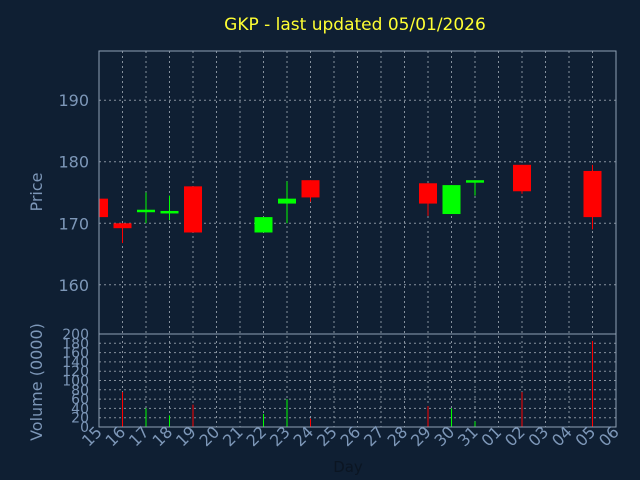  What do you see at coordinates (73, 162) in the screenshot?
I see `price-tick-label: 180` at bounding box center [73, 162].